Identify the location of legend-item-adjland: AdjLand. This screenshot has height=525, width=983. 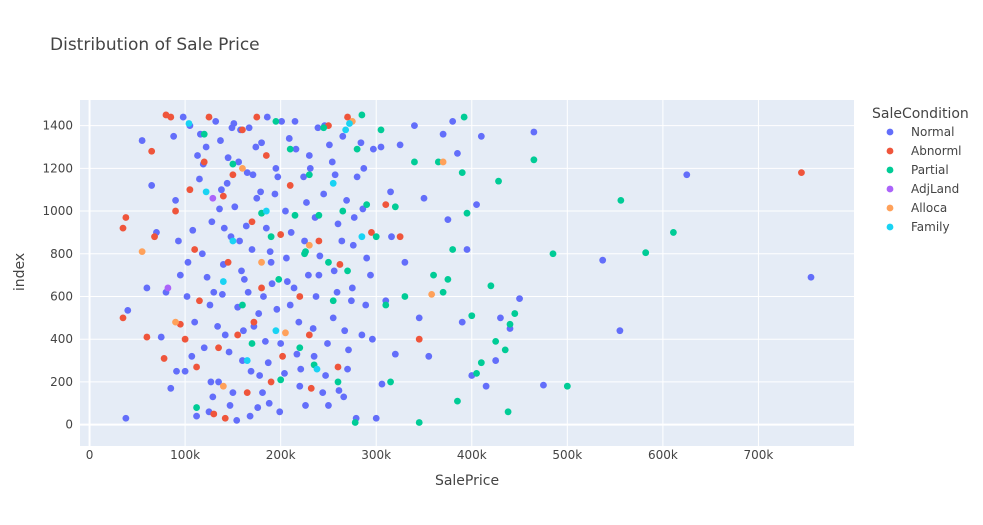
(923, 189).